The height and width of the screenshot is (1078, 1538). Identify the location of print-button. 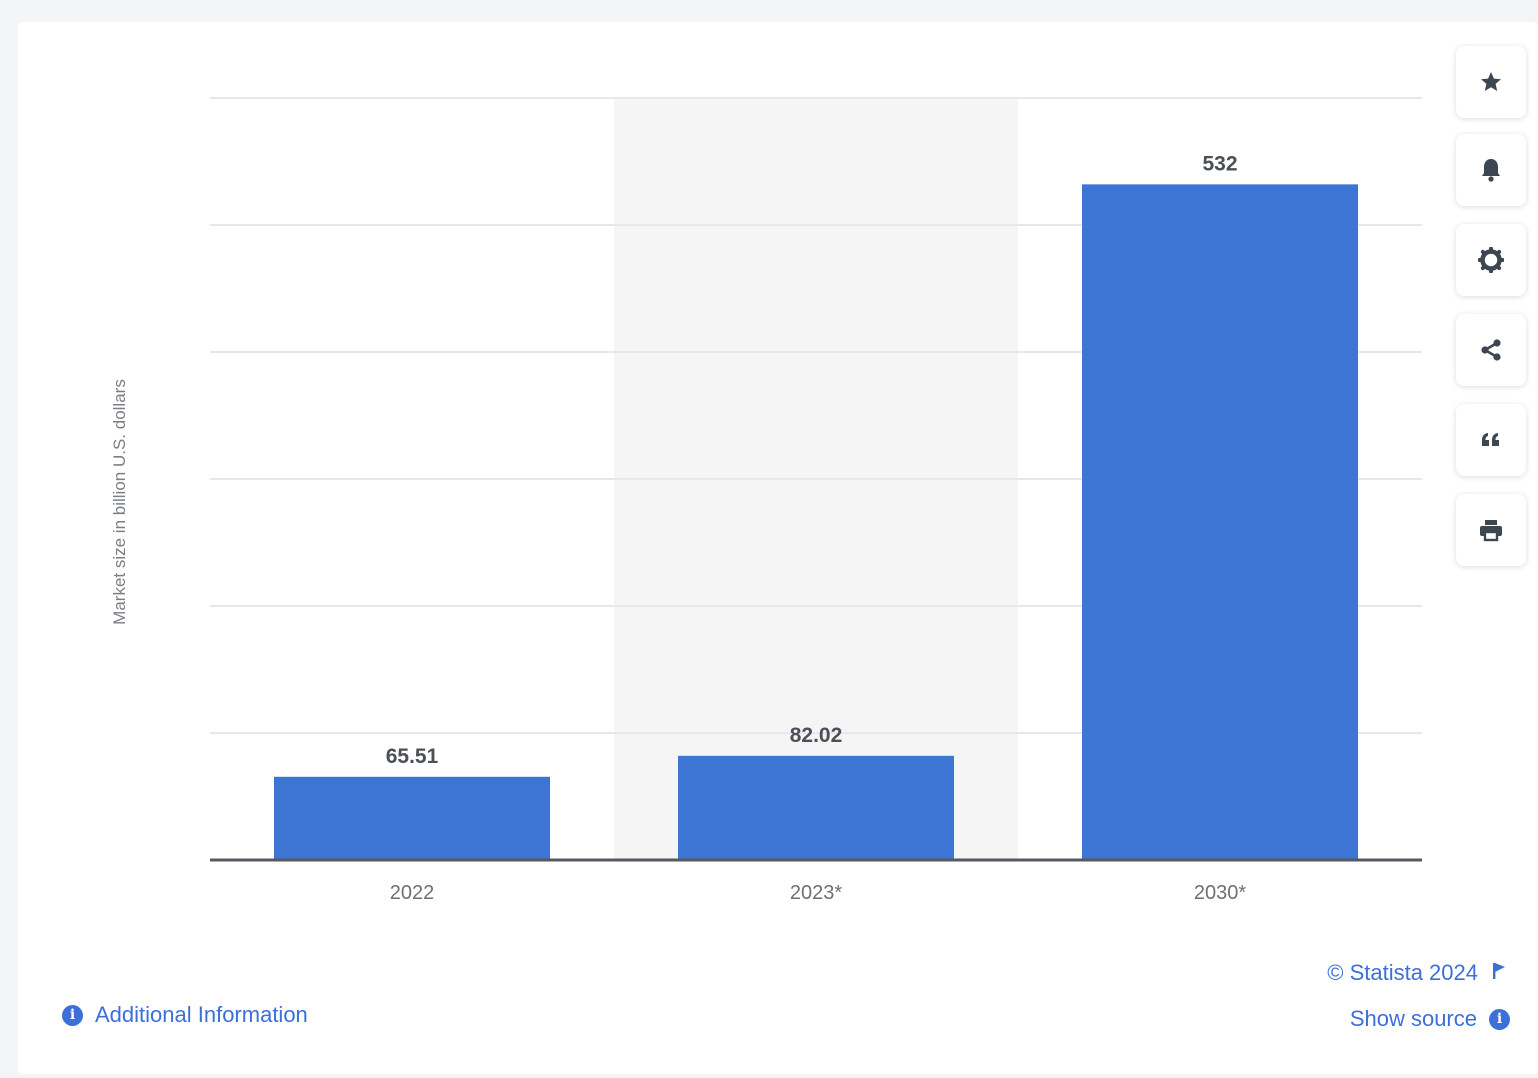
(1491, 530).